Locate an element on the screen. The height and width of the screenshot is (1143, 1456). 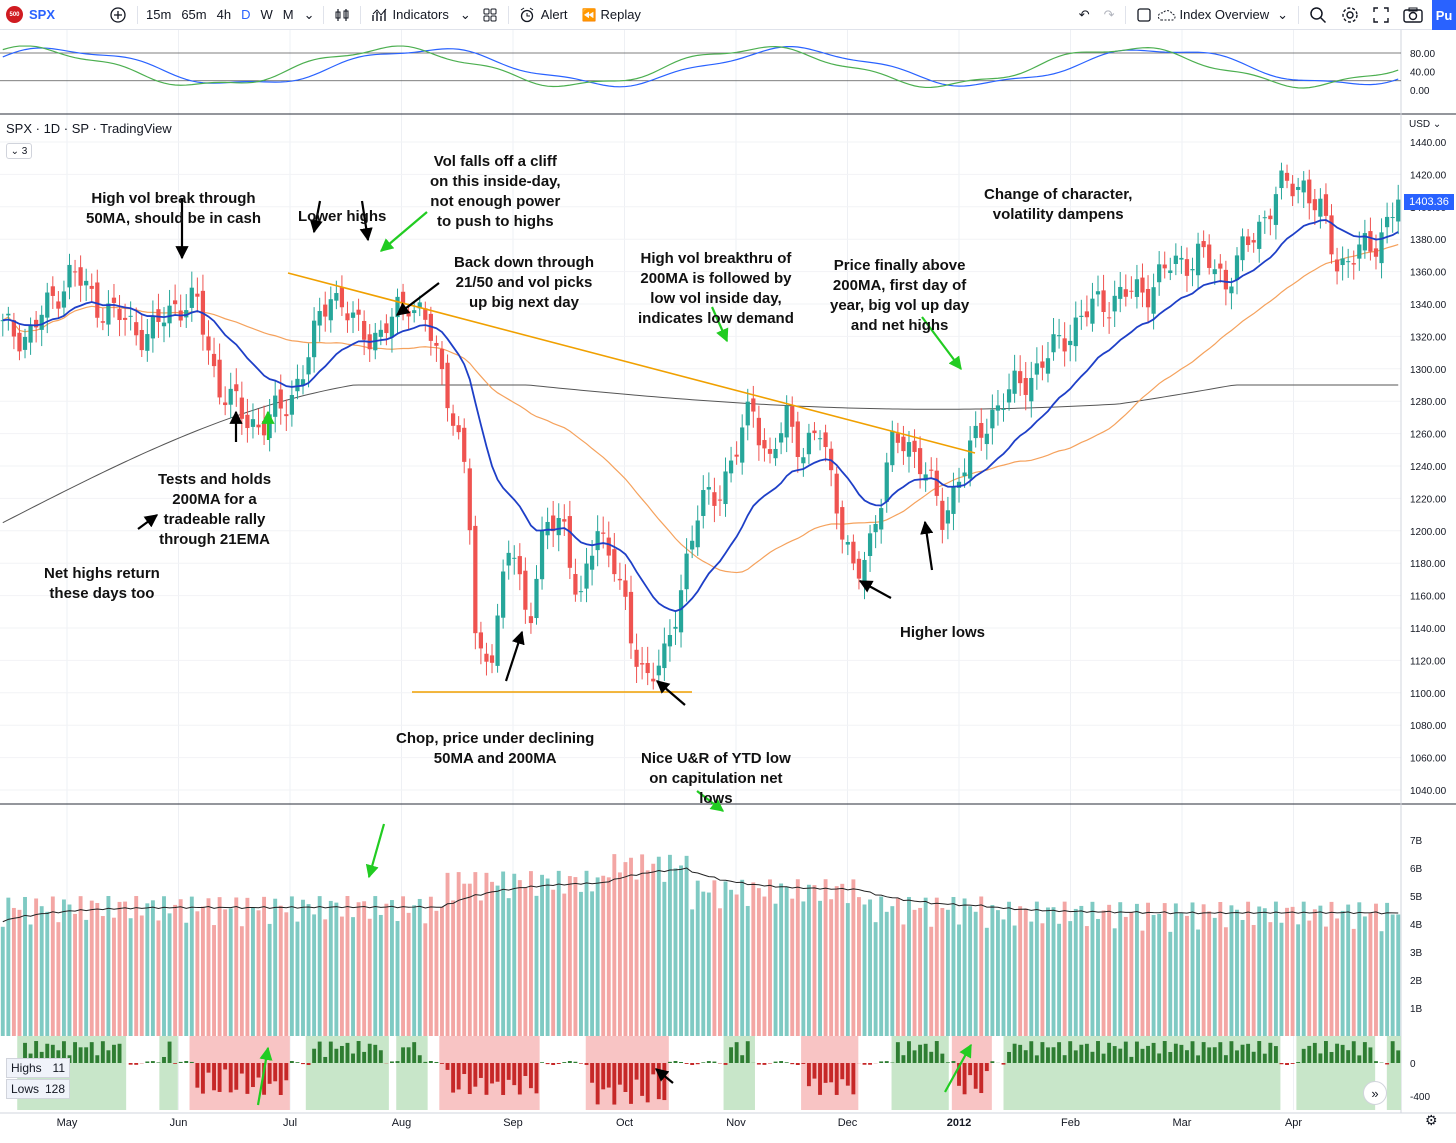
interval-d: D is located at coordinates (246, 14).